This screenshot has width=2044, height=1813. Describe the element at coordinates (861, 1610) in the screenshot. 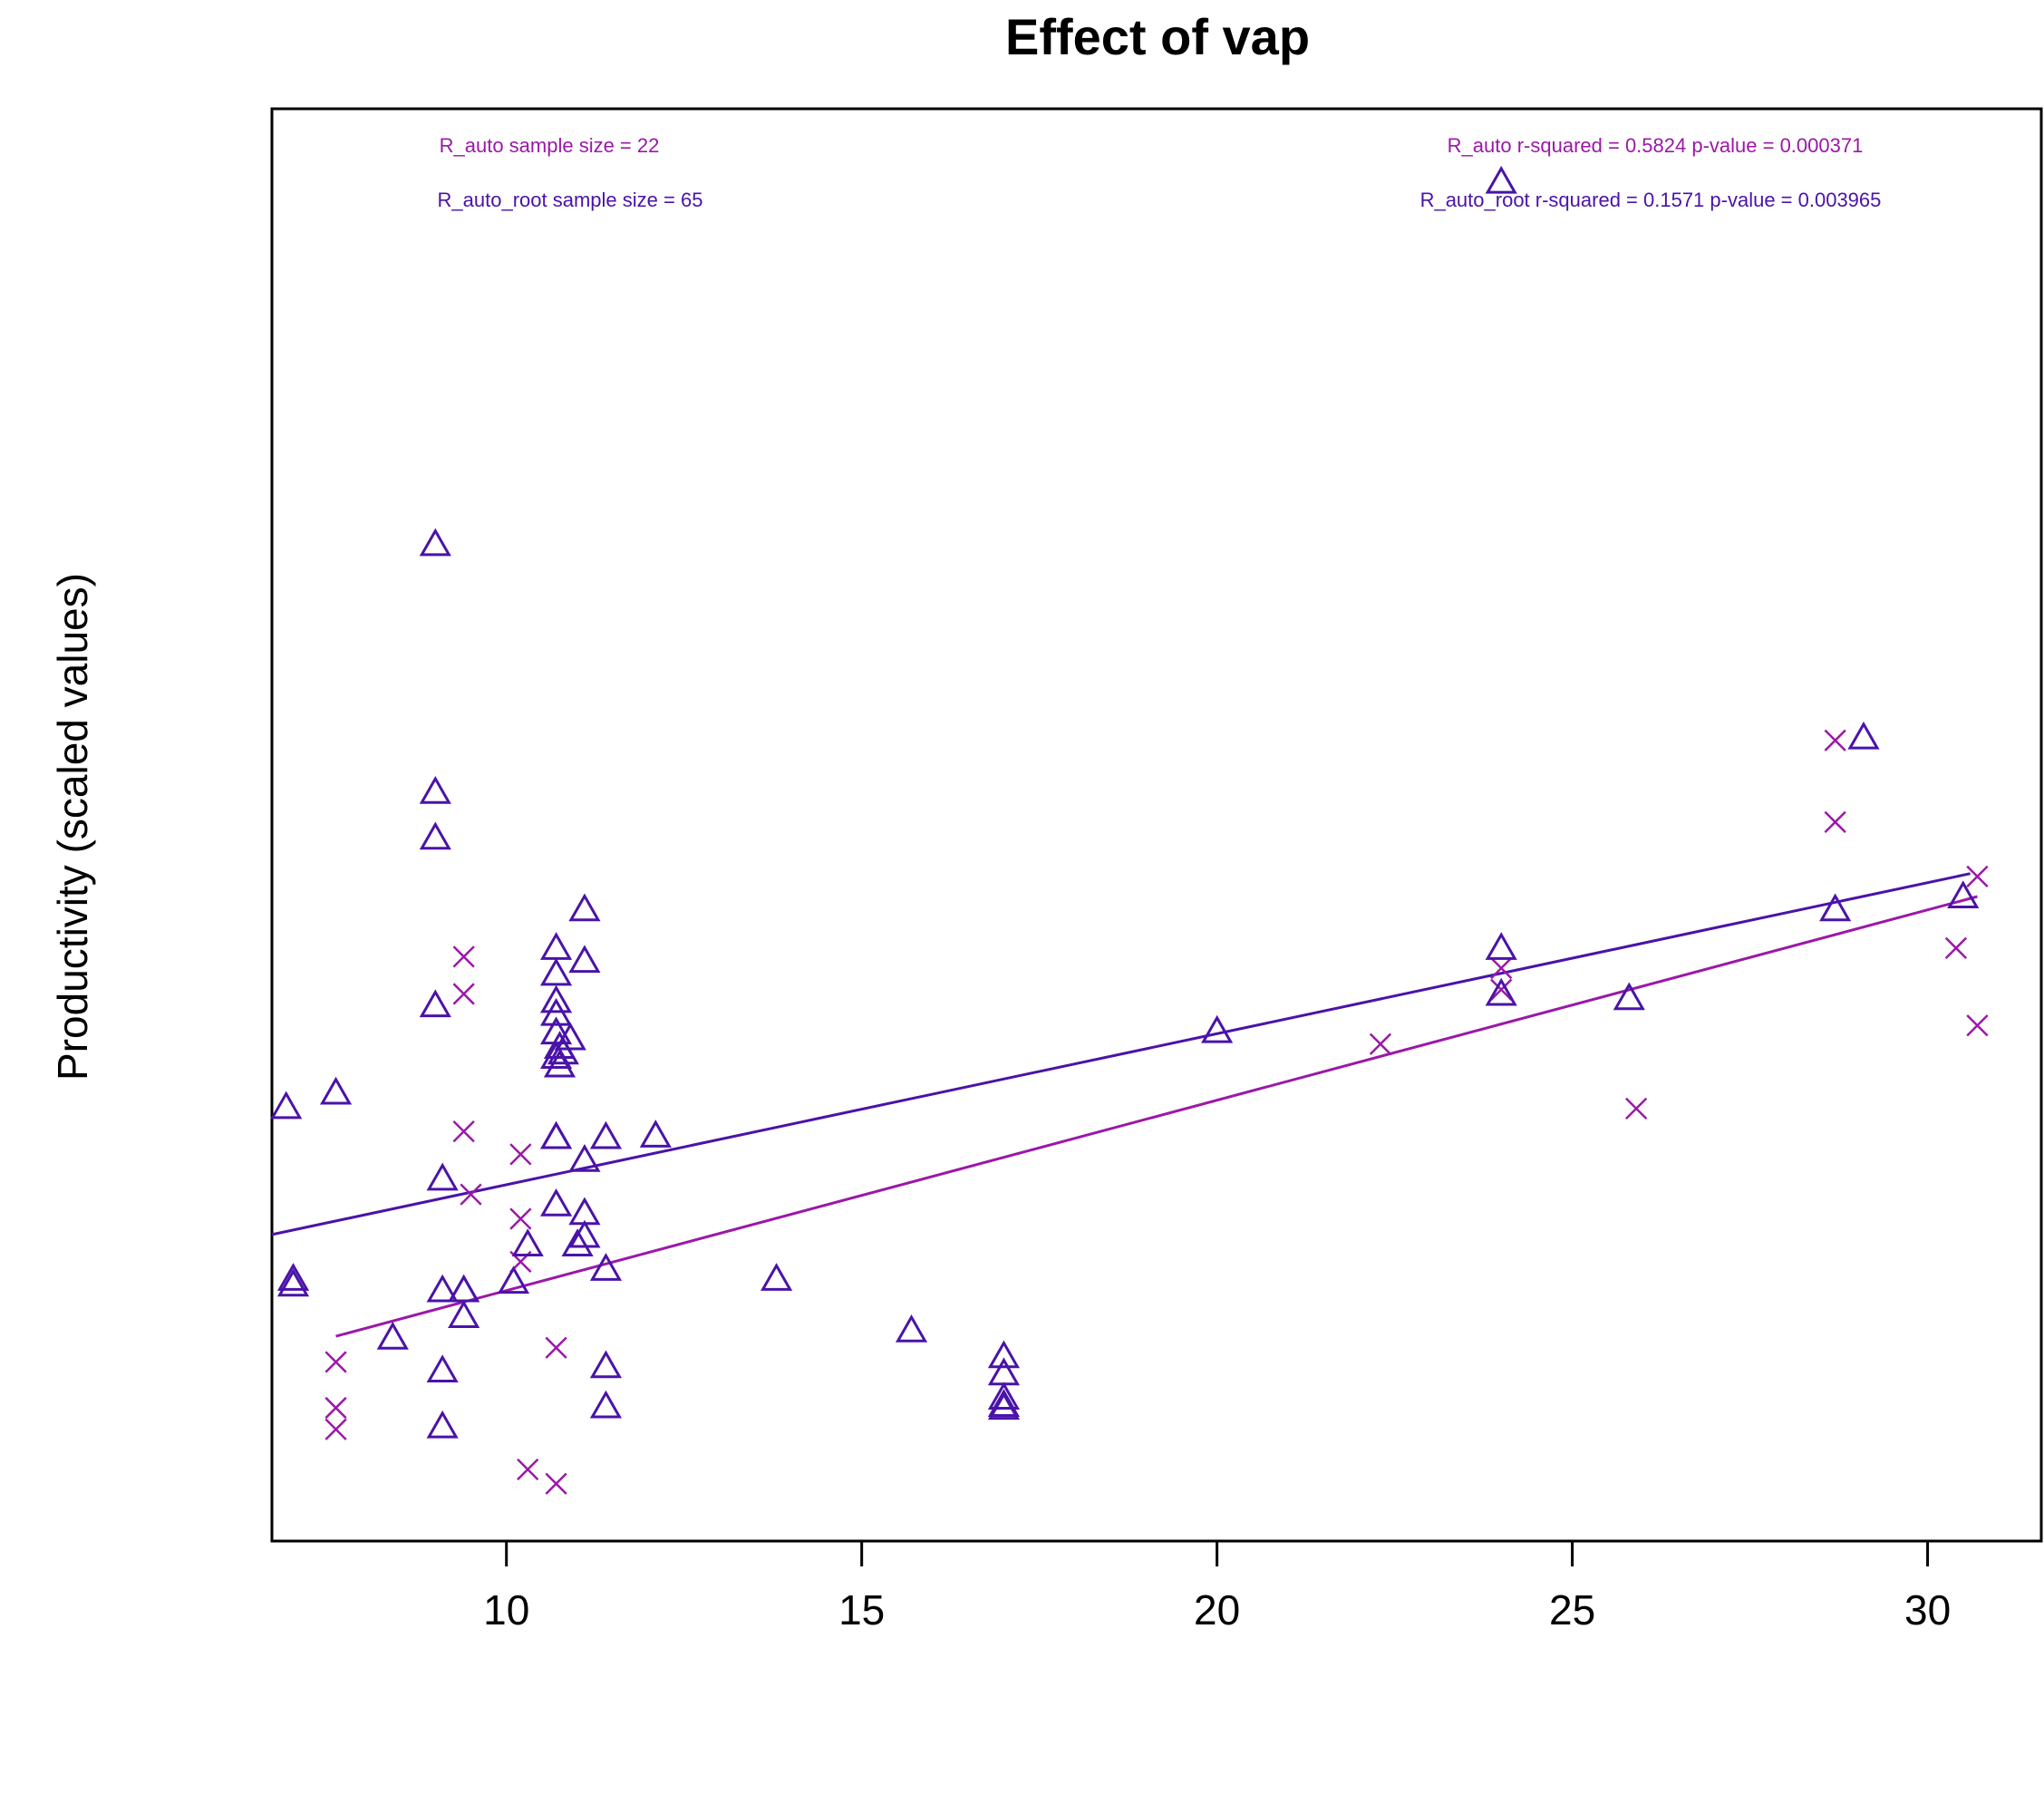

I see `x-tick-label-15: 15` at that location.